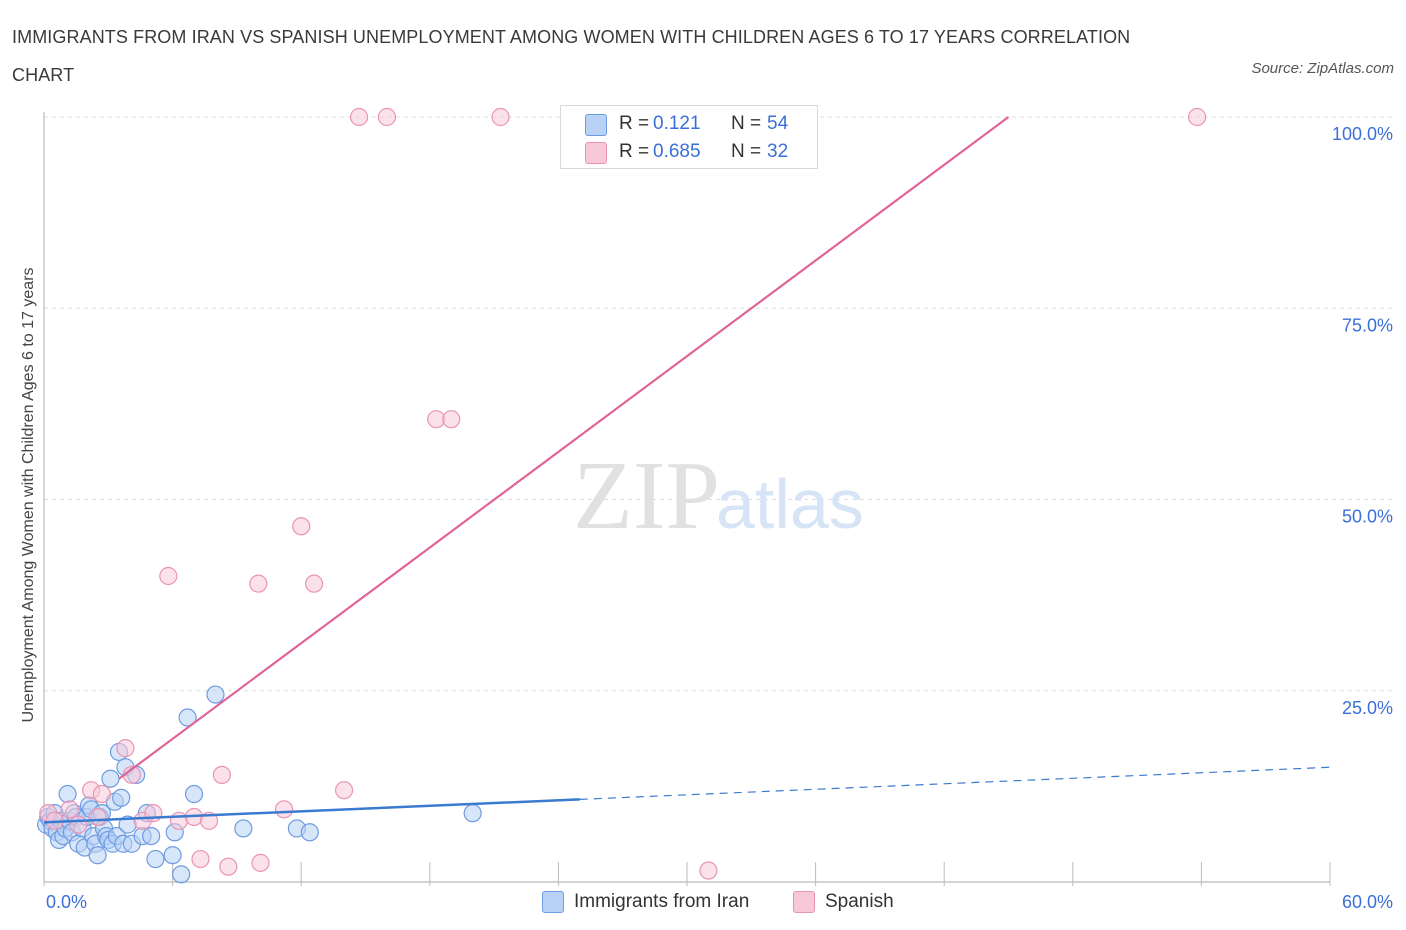  I want to click on iran-swatch, so click(596, 125).